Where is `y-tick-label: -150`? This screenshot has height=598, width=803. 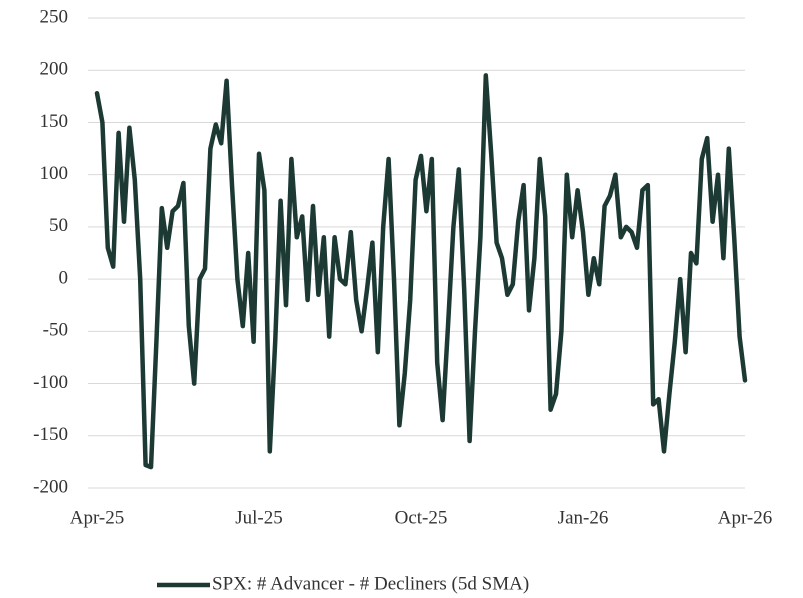 y-tick-label: -150 is located at coordinates (50, 434).